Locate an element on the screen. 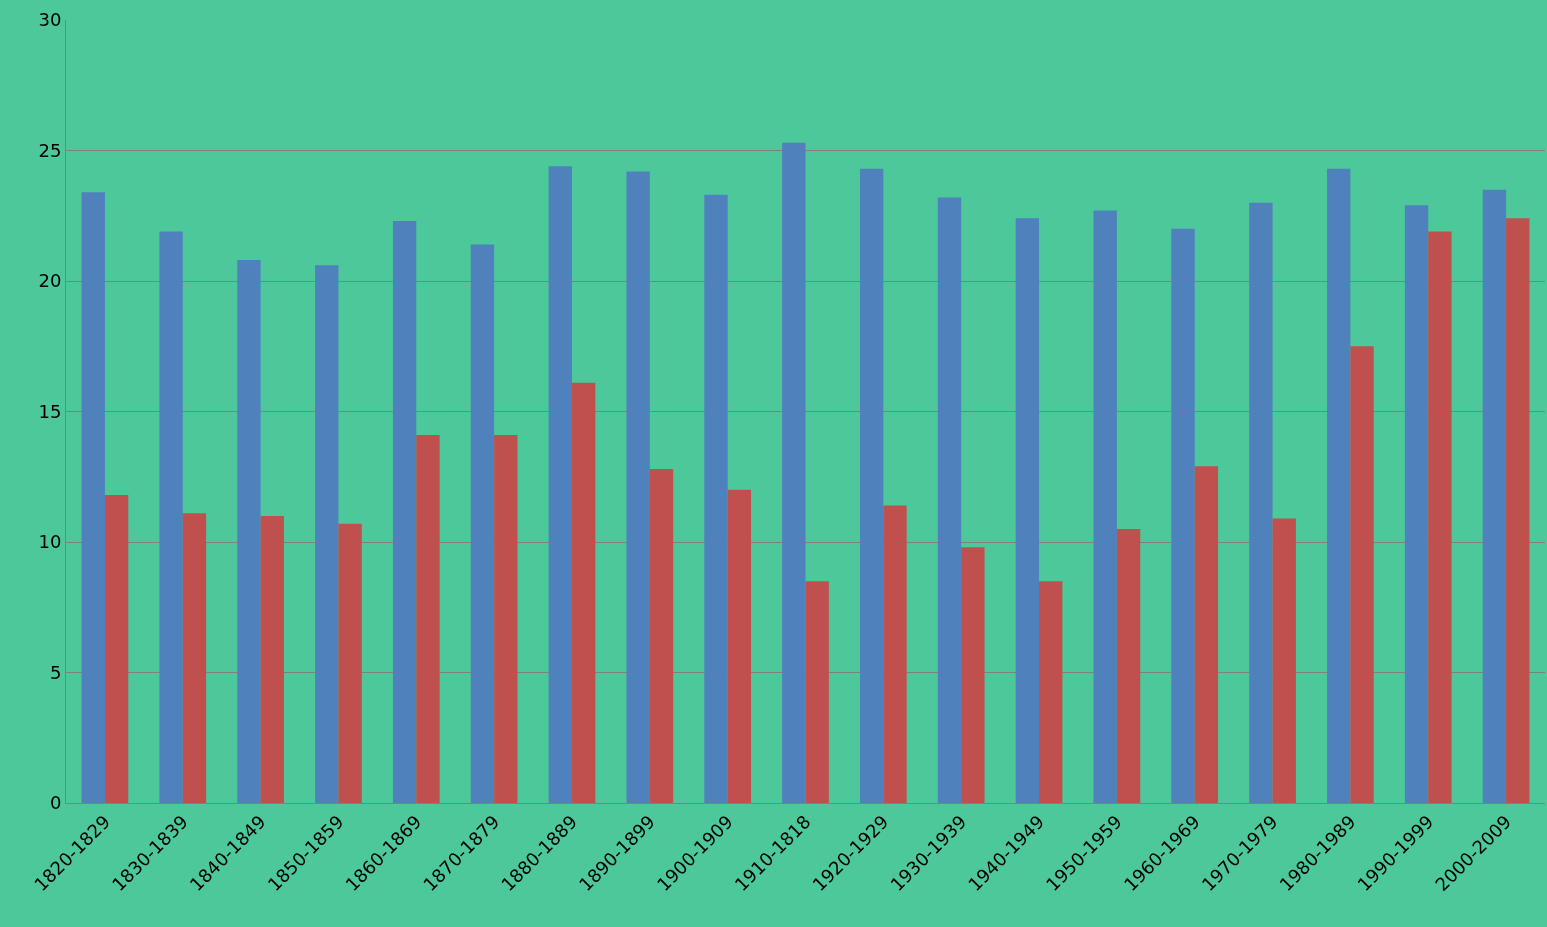 This screenshot has width=1547, height=927. y-tick-label: 30 is located at coordinates (50, 20).